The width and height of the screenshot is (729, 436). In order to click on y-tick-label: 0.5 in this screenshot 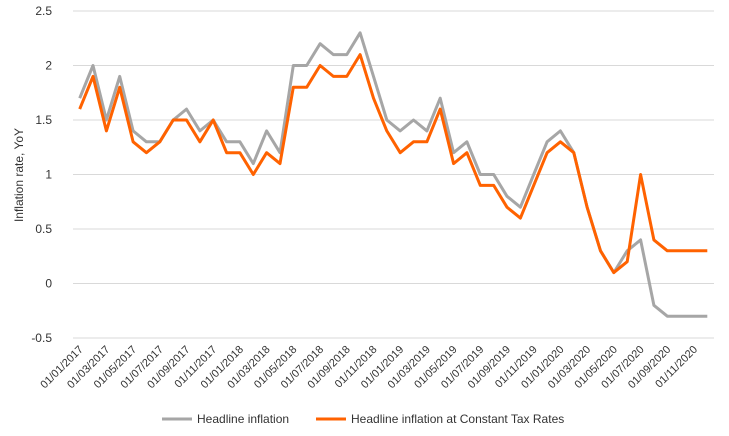, I will do `click(43, 229)`.